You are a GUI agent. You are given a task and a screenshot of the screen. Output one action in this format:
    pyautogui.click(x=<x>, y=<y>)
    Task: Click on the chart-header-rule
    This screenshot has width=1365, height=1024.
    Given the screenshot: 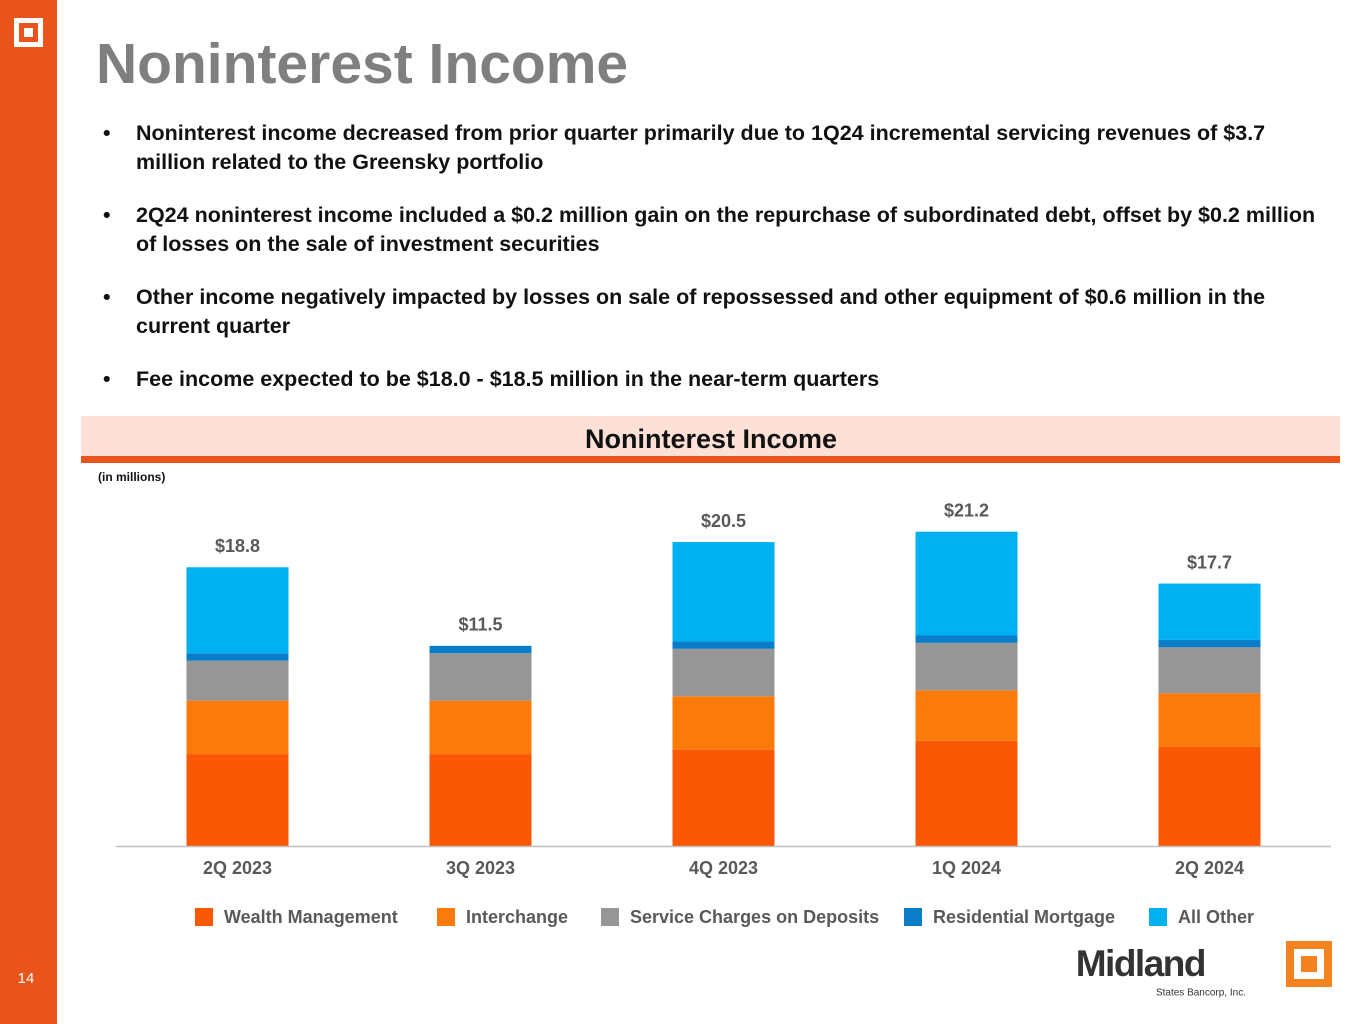 What is the action you would take?
    pyautogui.click(x=710, y=459)
    